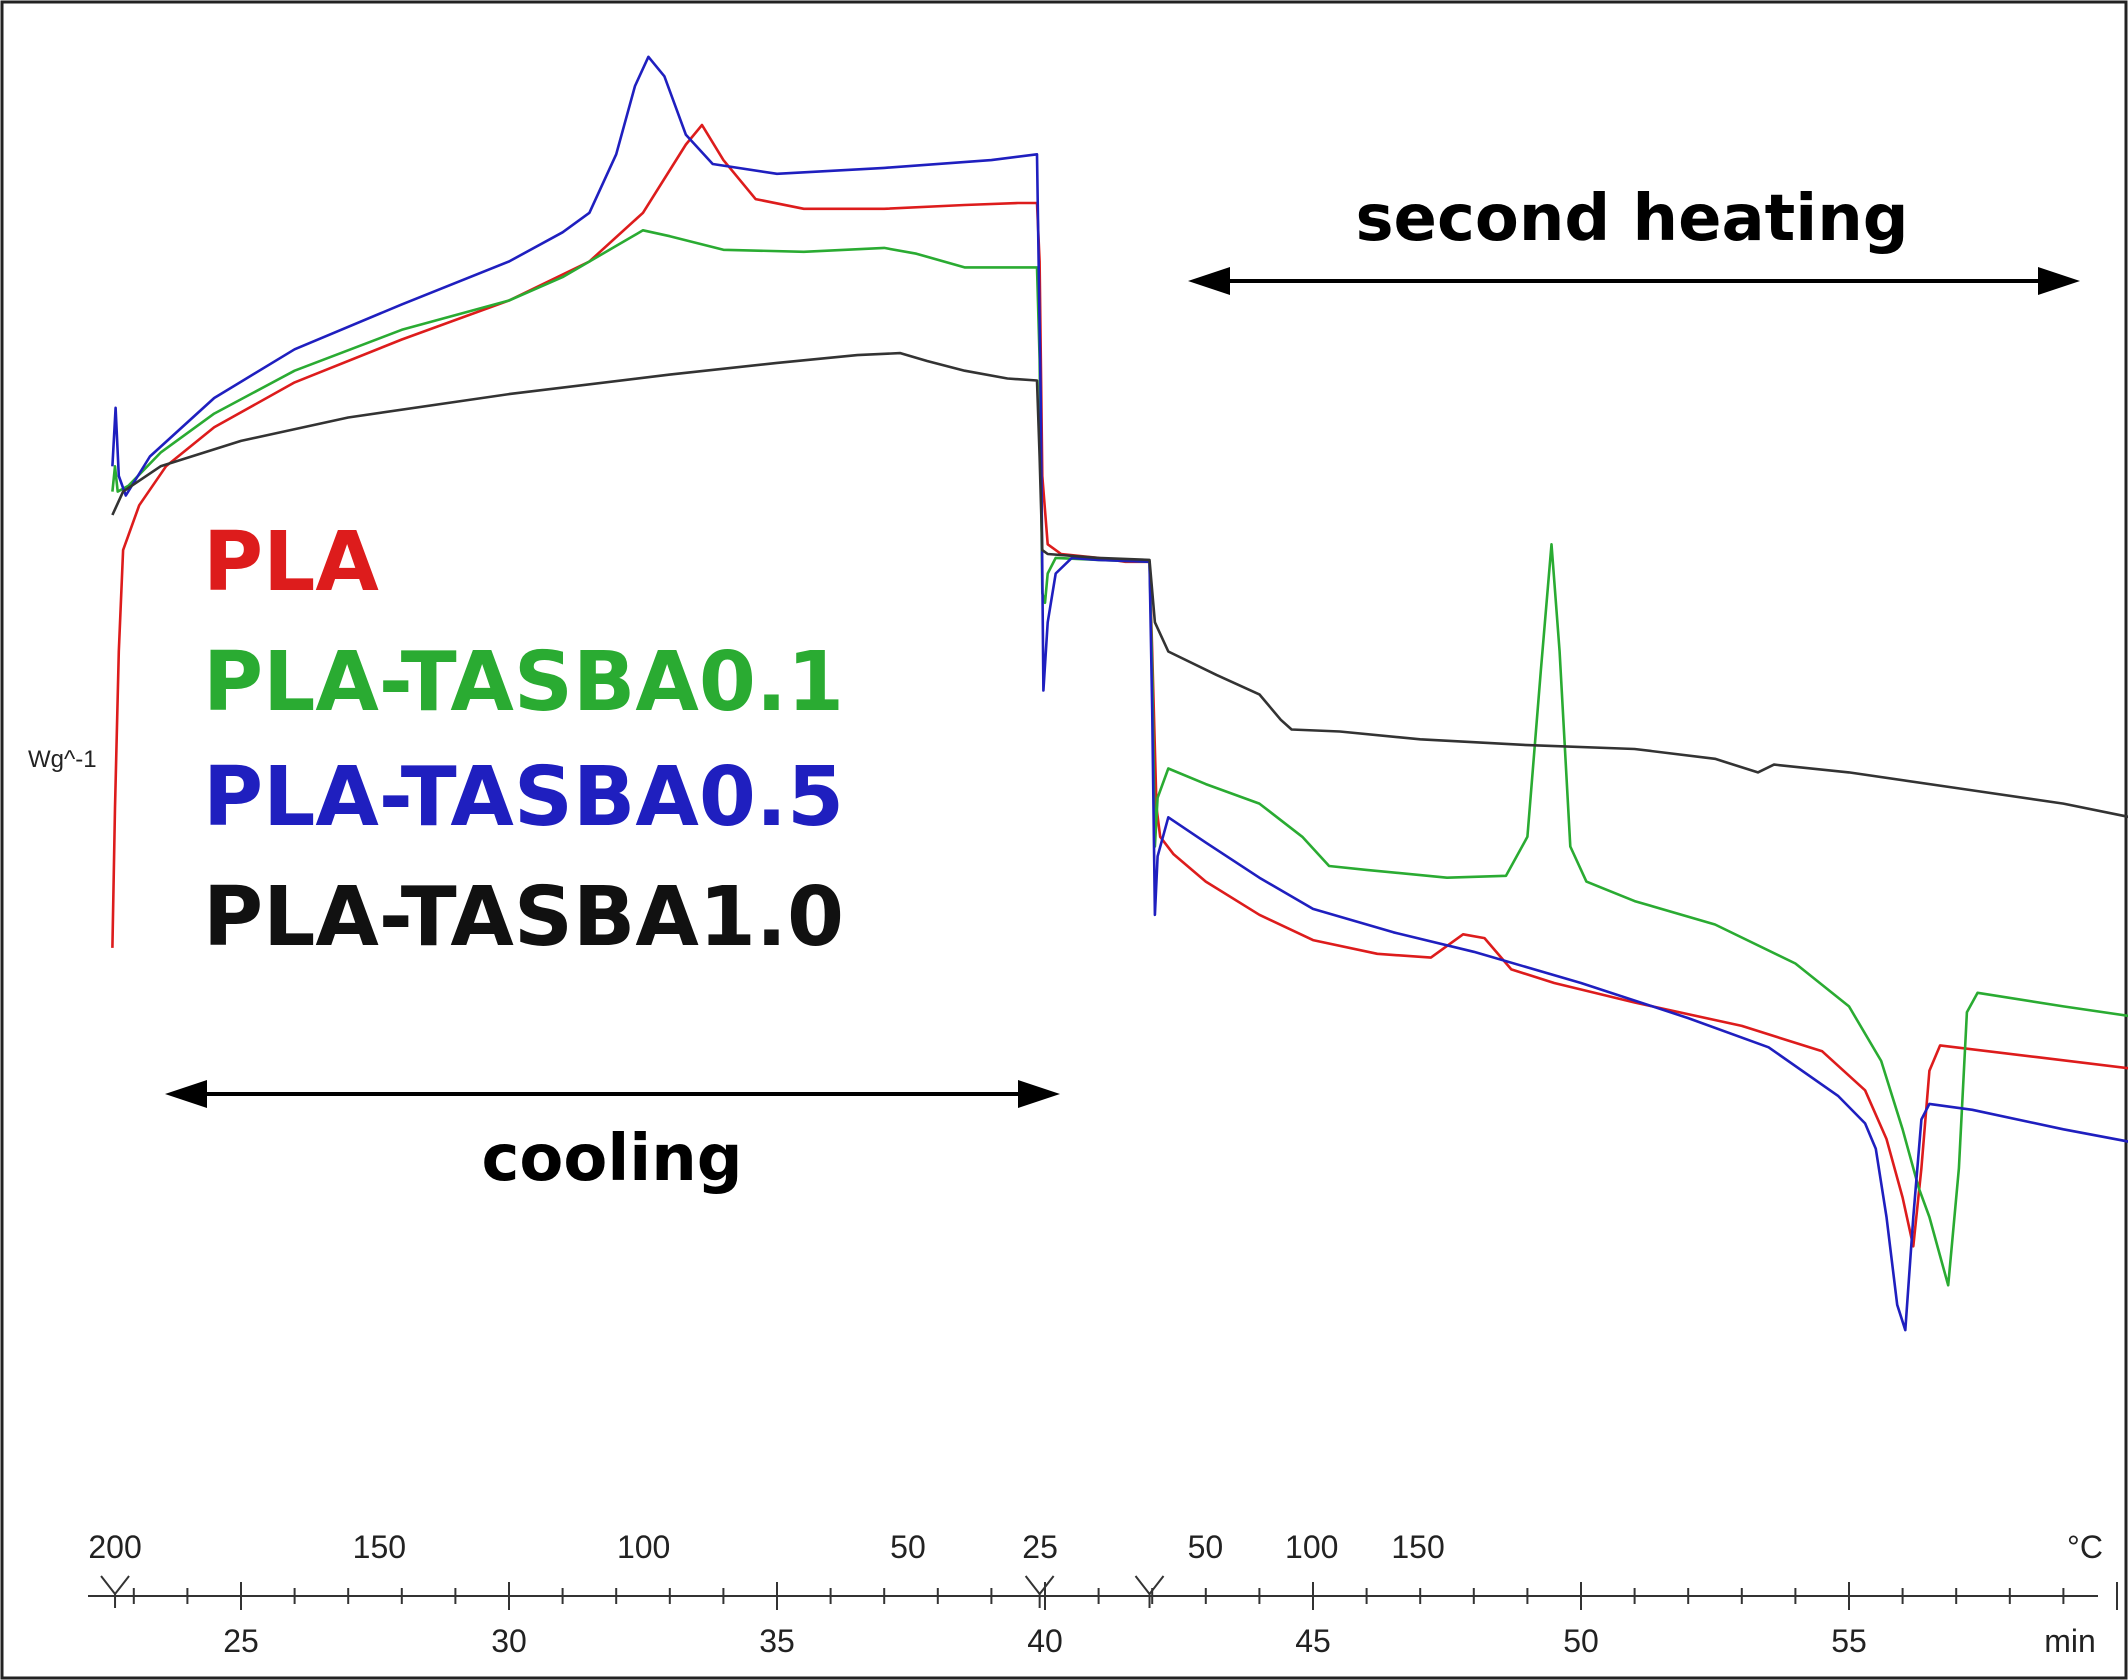 The image size is (2128, 1680). I want to click on second-heating-arrow-left-head, so click(1209, 281).